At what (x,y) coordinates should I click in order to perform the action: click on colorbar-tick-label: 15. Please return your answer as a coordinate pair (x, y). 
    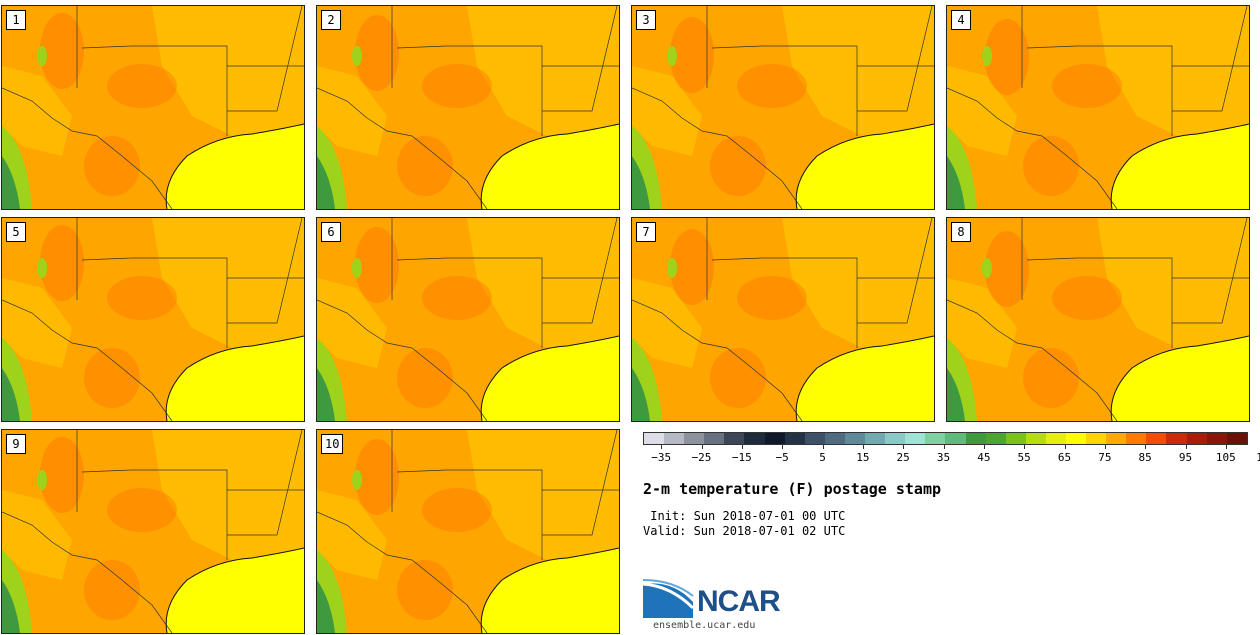
    Looking at the image, I should click on (863, 457).